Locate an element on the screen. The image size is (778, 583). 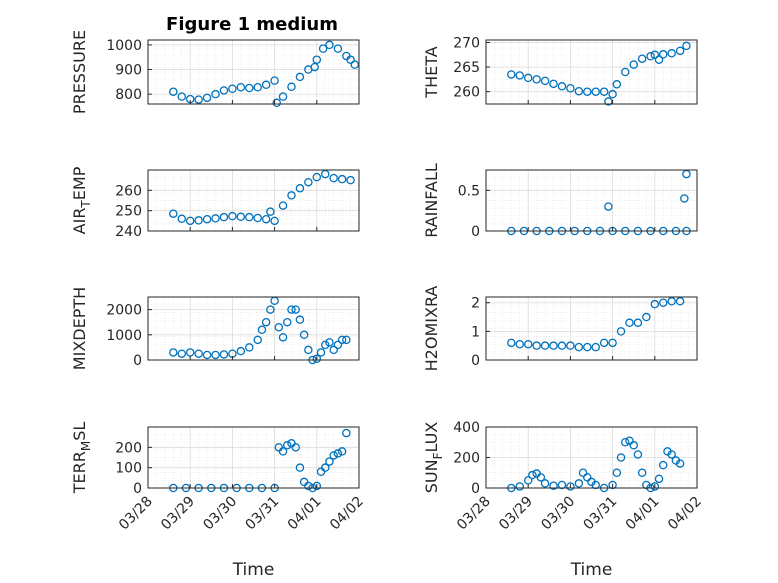
y-tick-label: 240 is located at coordinates (128, 232).